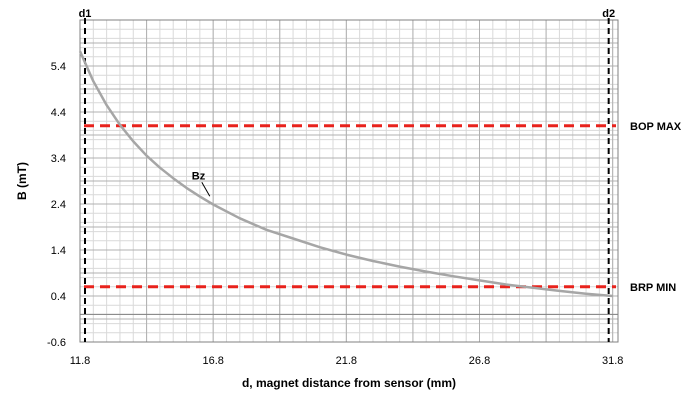 The image size is (698, 396). I want to click on x-tick-labels: 11.8 16.8 21.8 26.8 31.8, so click(347, 361).